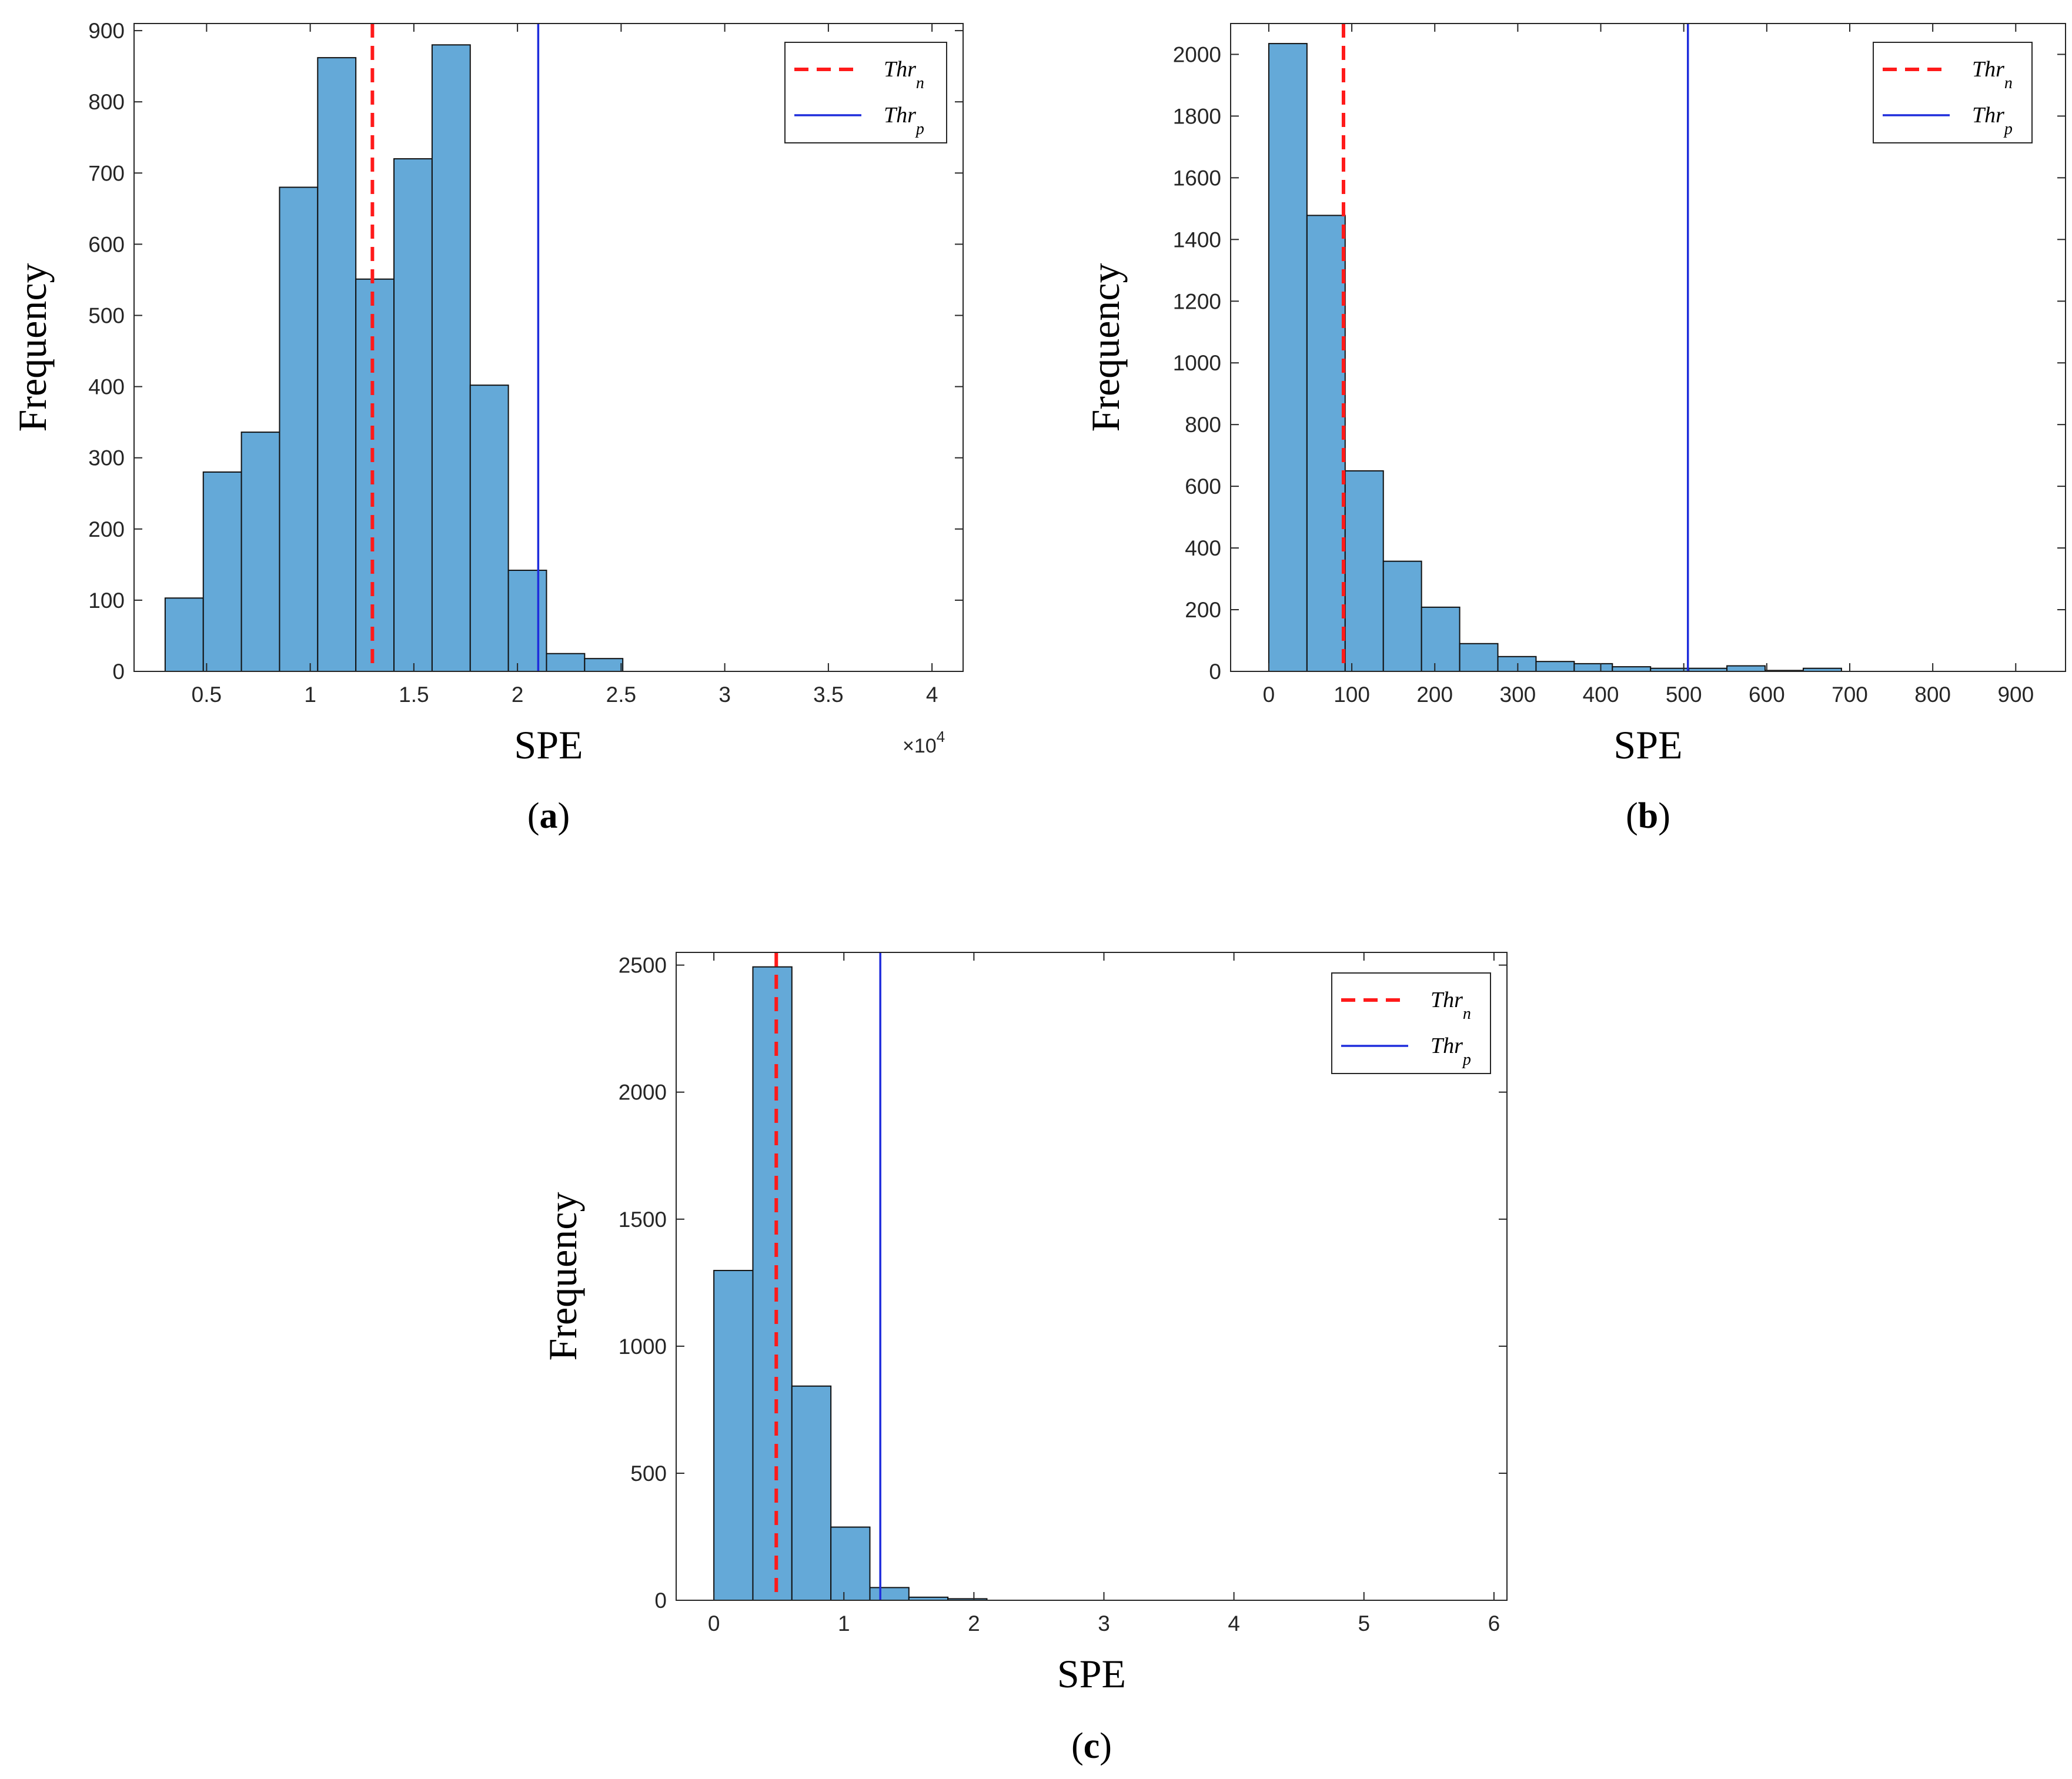 This screenshot has width=2072, height=1779. I want to click on y-tick-label: 700, so click(107, 173).